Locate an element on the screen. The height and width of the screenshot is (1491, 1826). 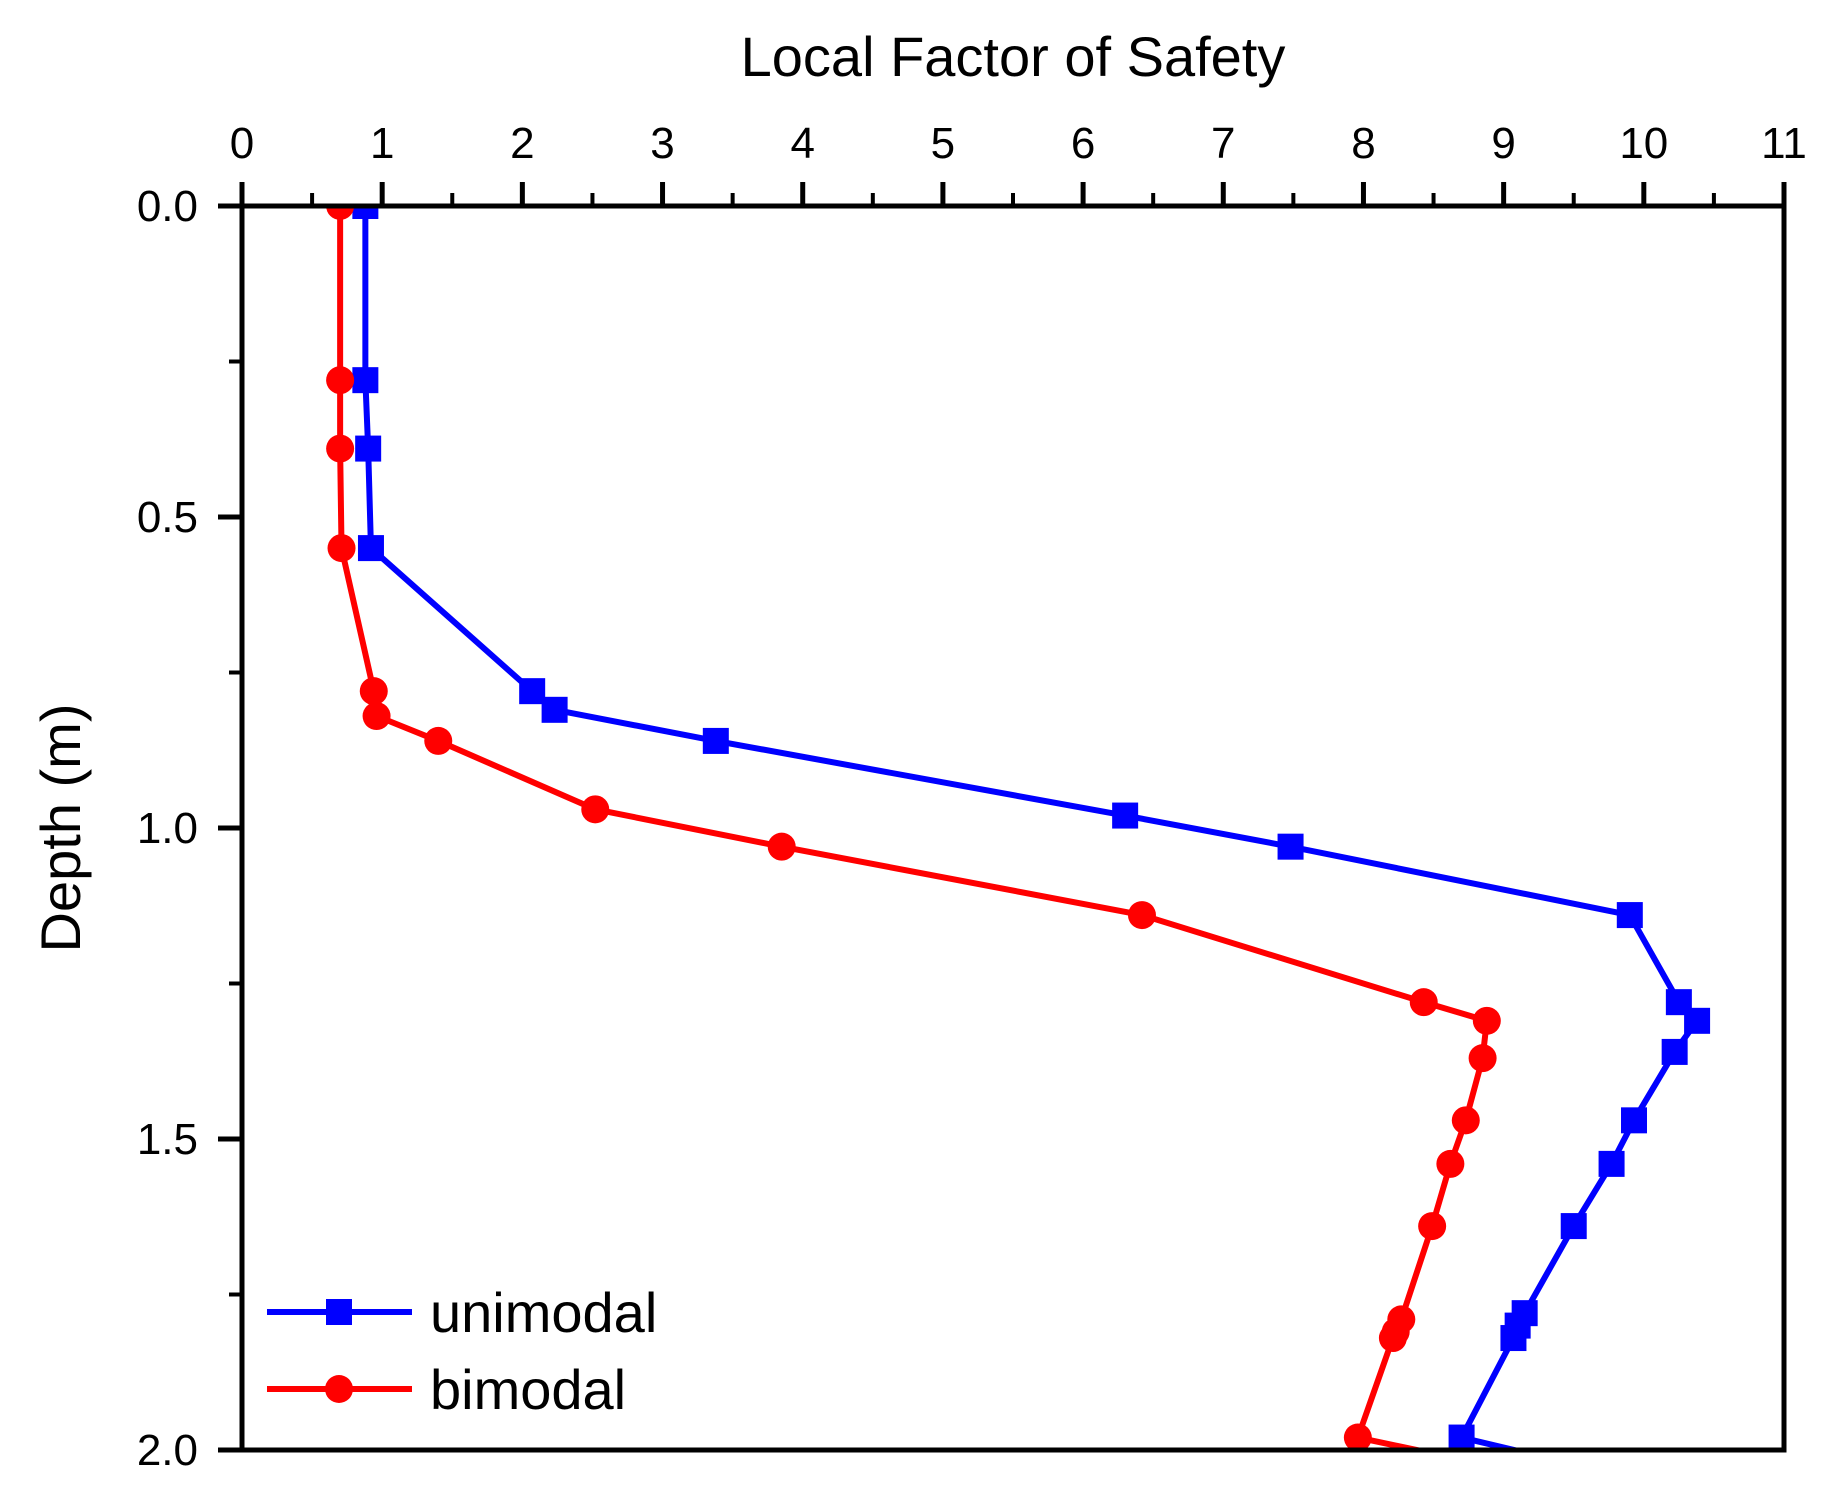
x-tick-label: 1 is located at coordinates (382, 143).